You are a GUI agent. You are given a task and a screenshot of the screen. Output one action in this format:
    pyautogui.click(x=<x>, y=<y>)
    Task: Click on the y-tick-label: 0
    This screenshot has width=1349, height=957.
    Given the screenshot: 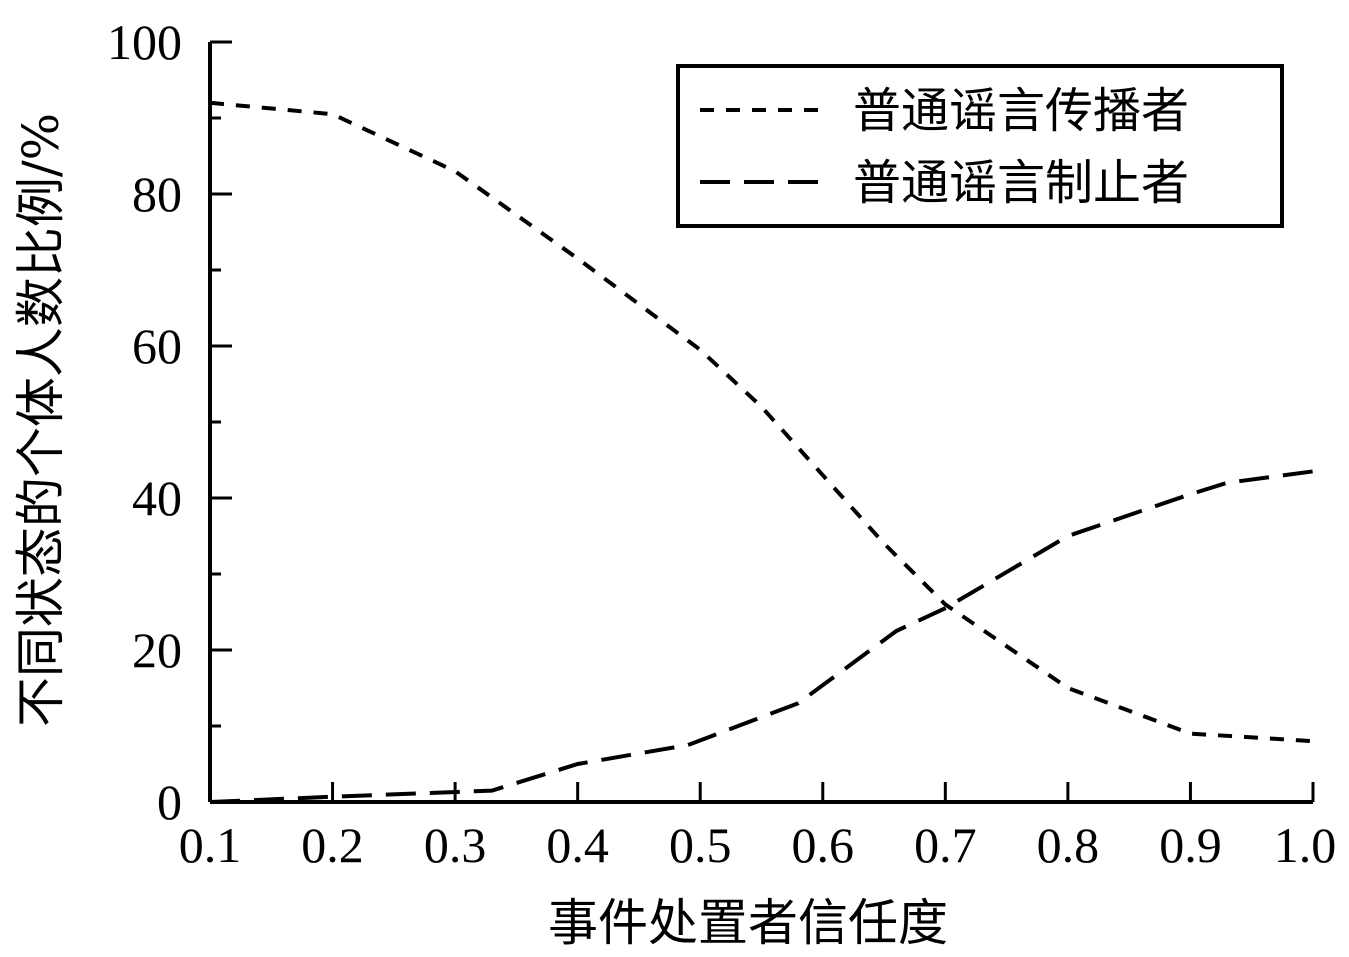 What is the action you would take?
    pyautogui.click(x=169, y=802)
    